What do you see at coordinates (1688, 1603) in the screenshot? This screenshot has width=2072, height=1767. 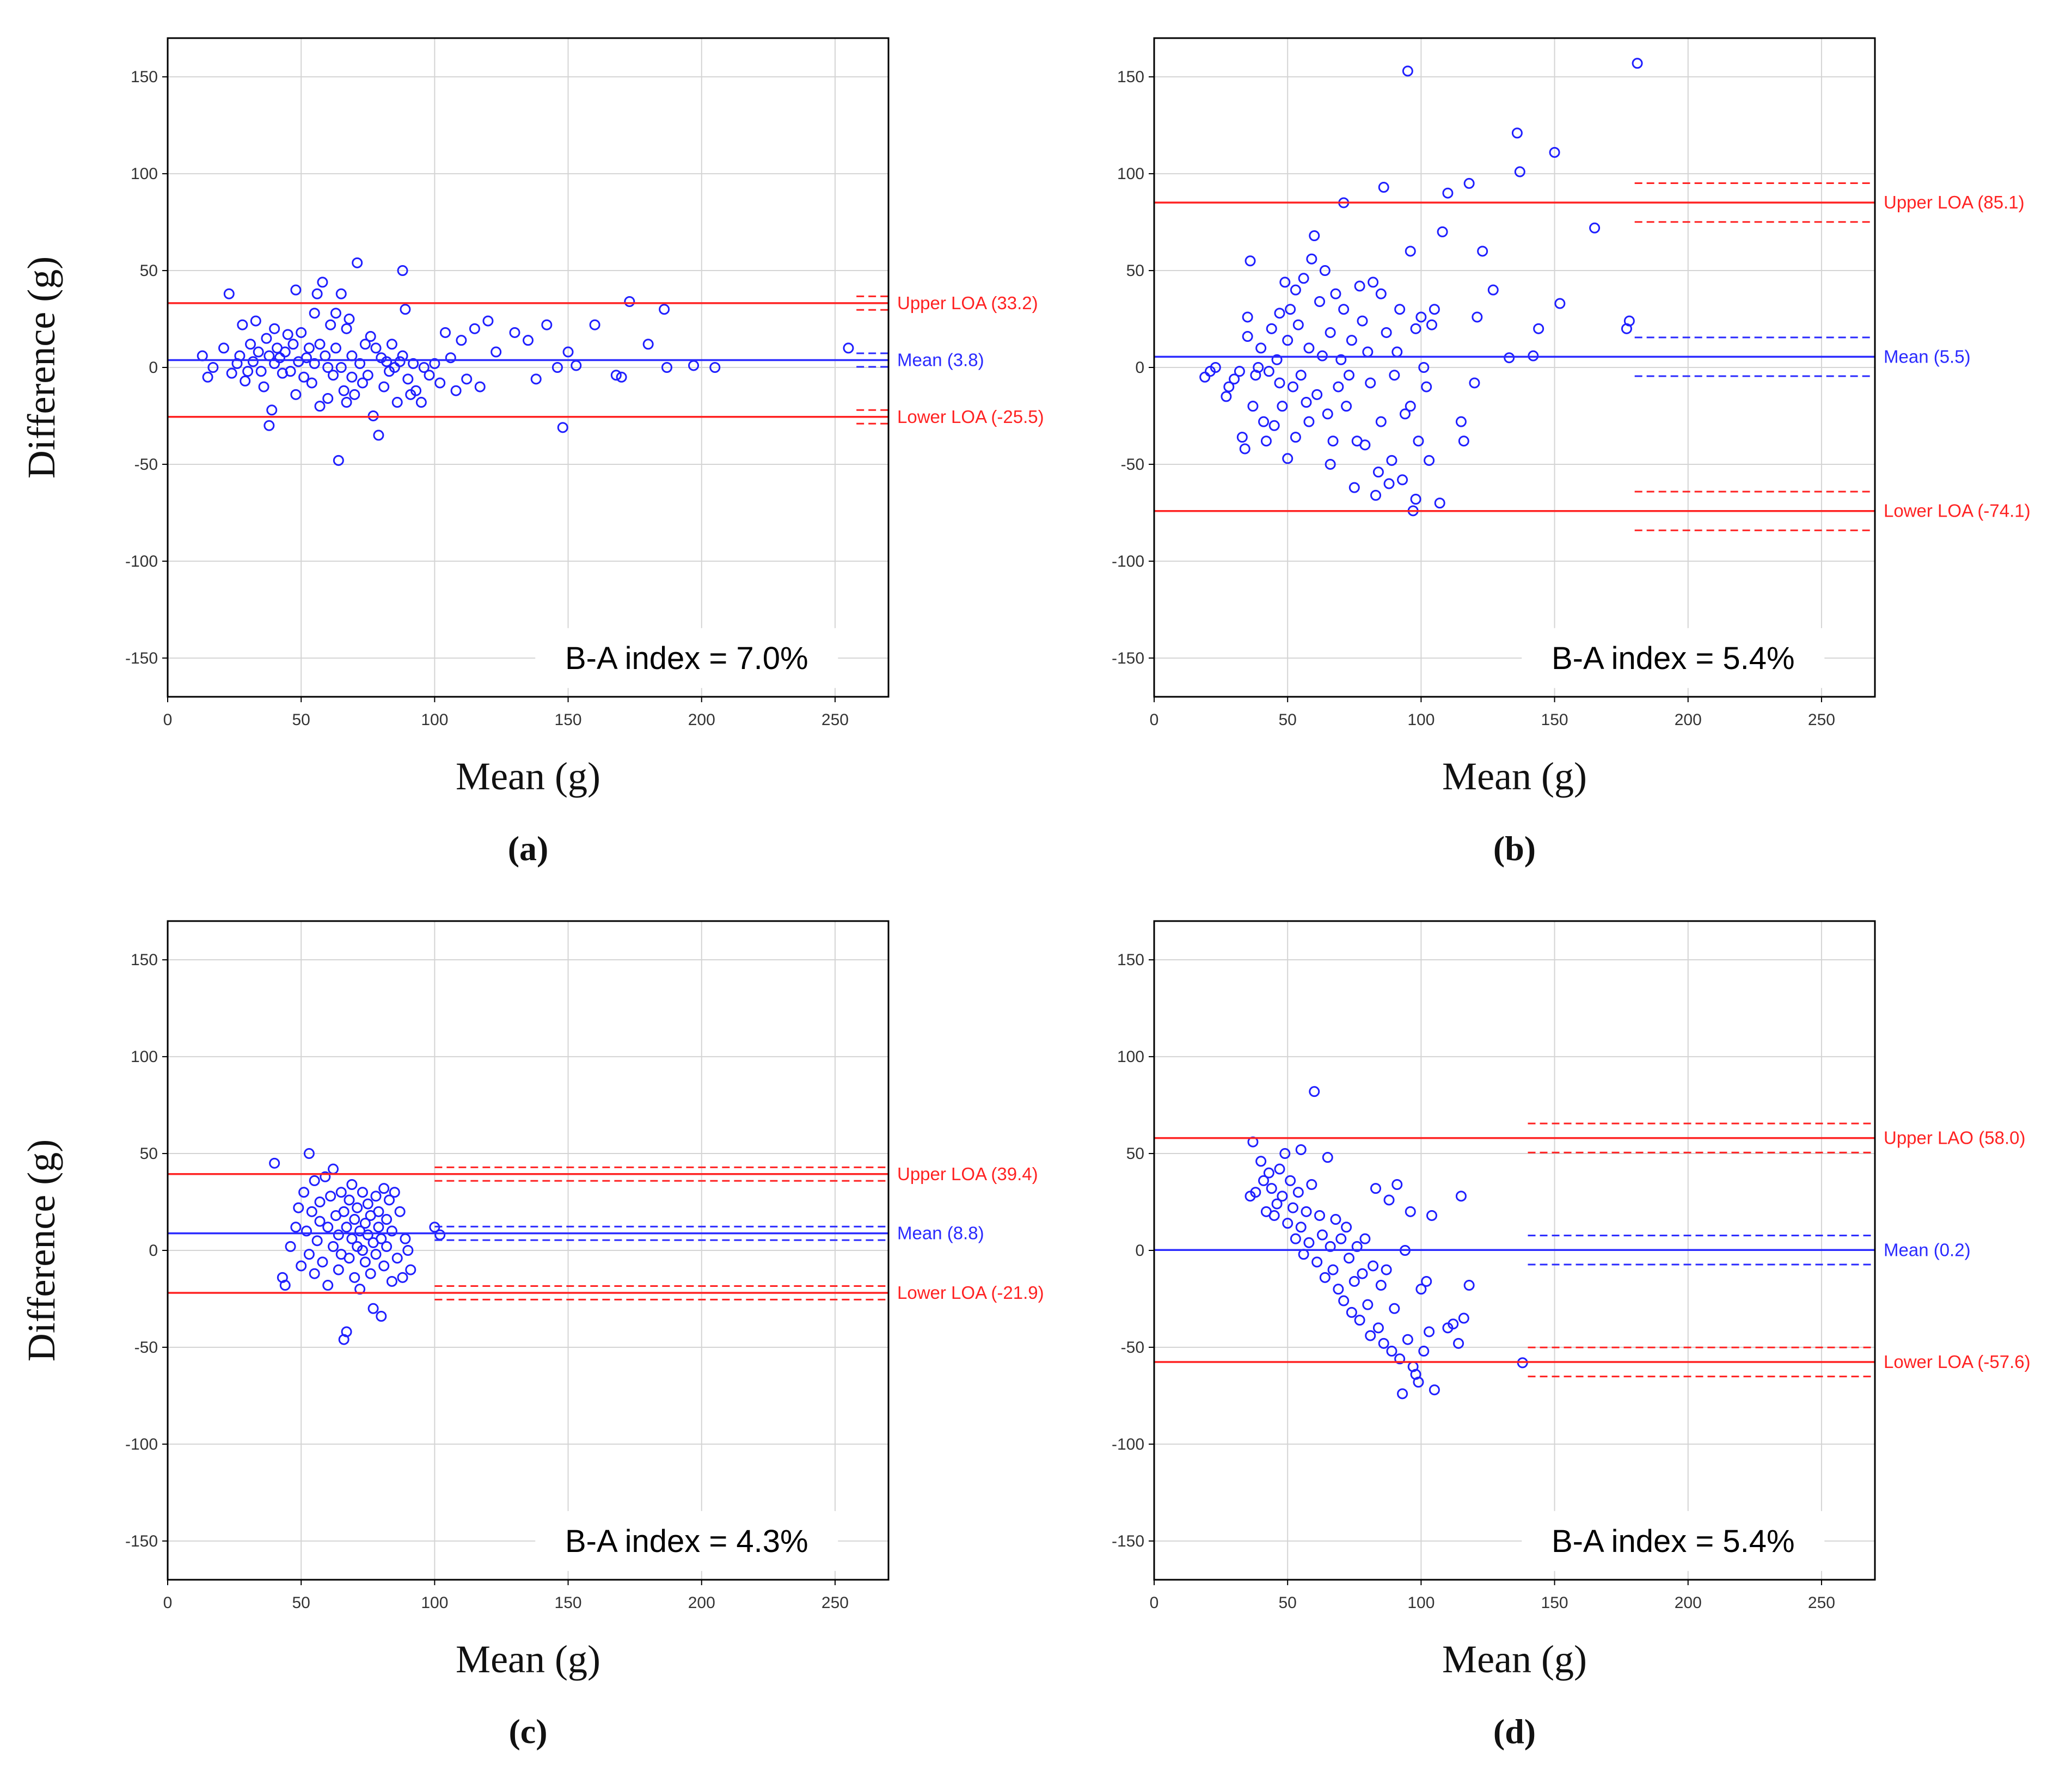 I see `x-tick-label: 200` at bounding box center [1688, 1603].